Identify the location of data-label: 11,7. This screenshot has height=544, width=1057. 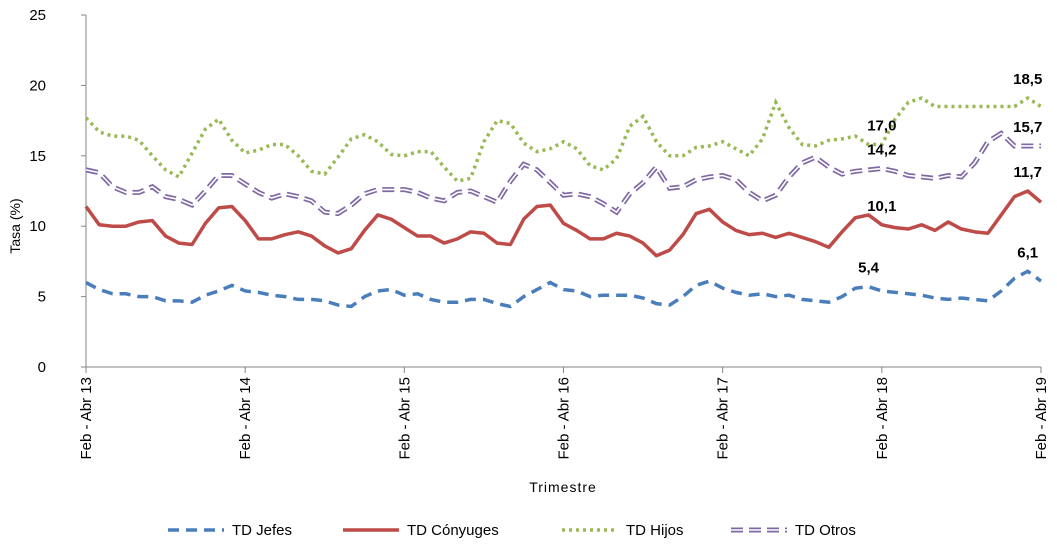
(1028, 172).